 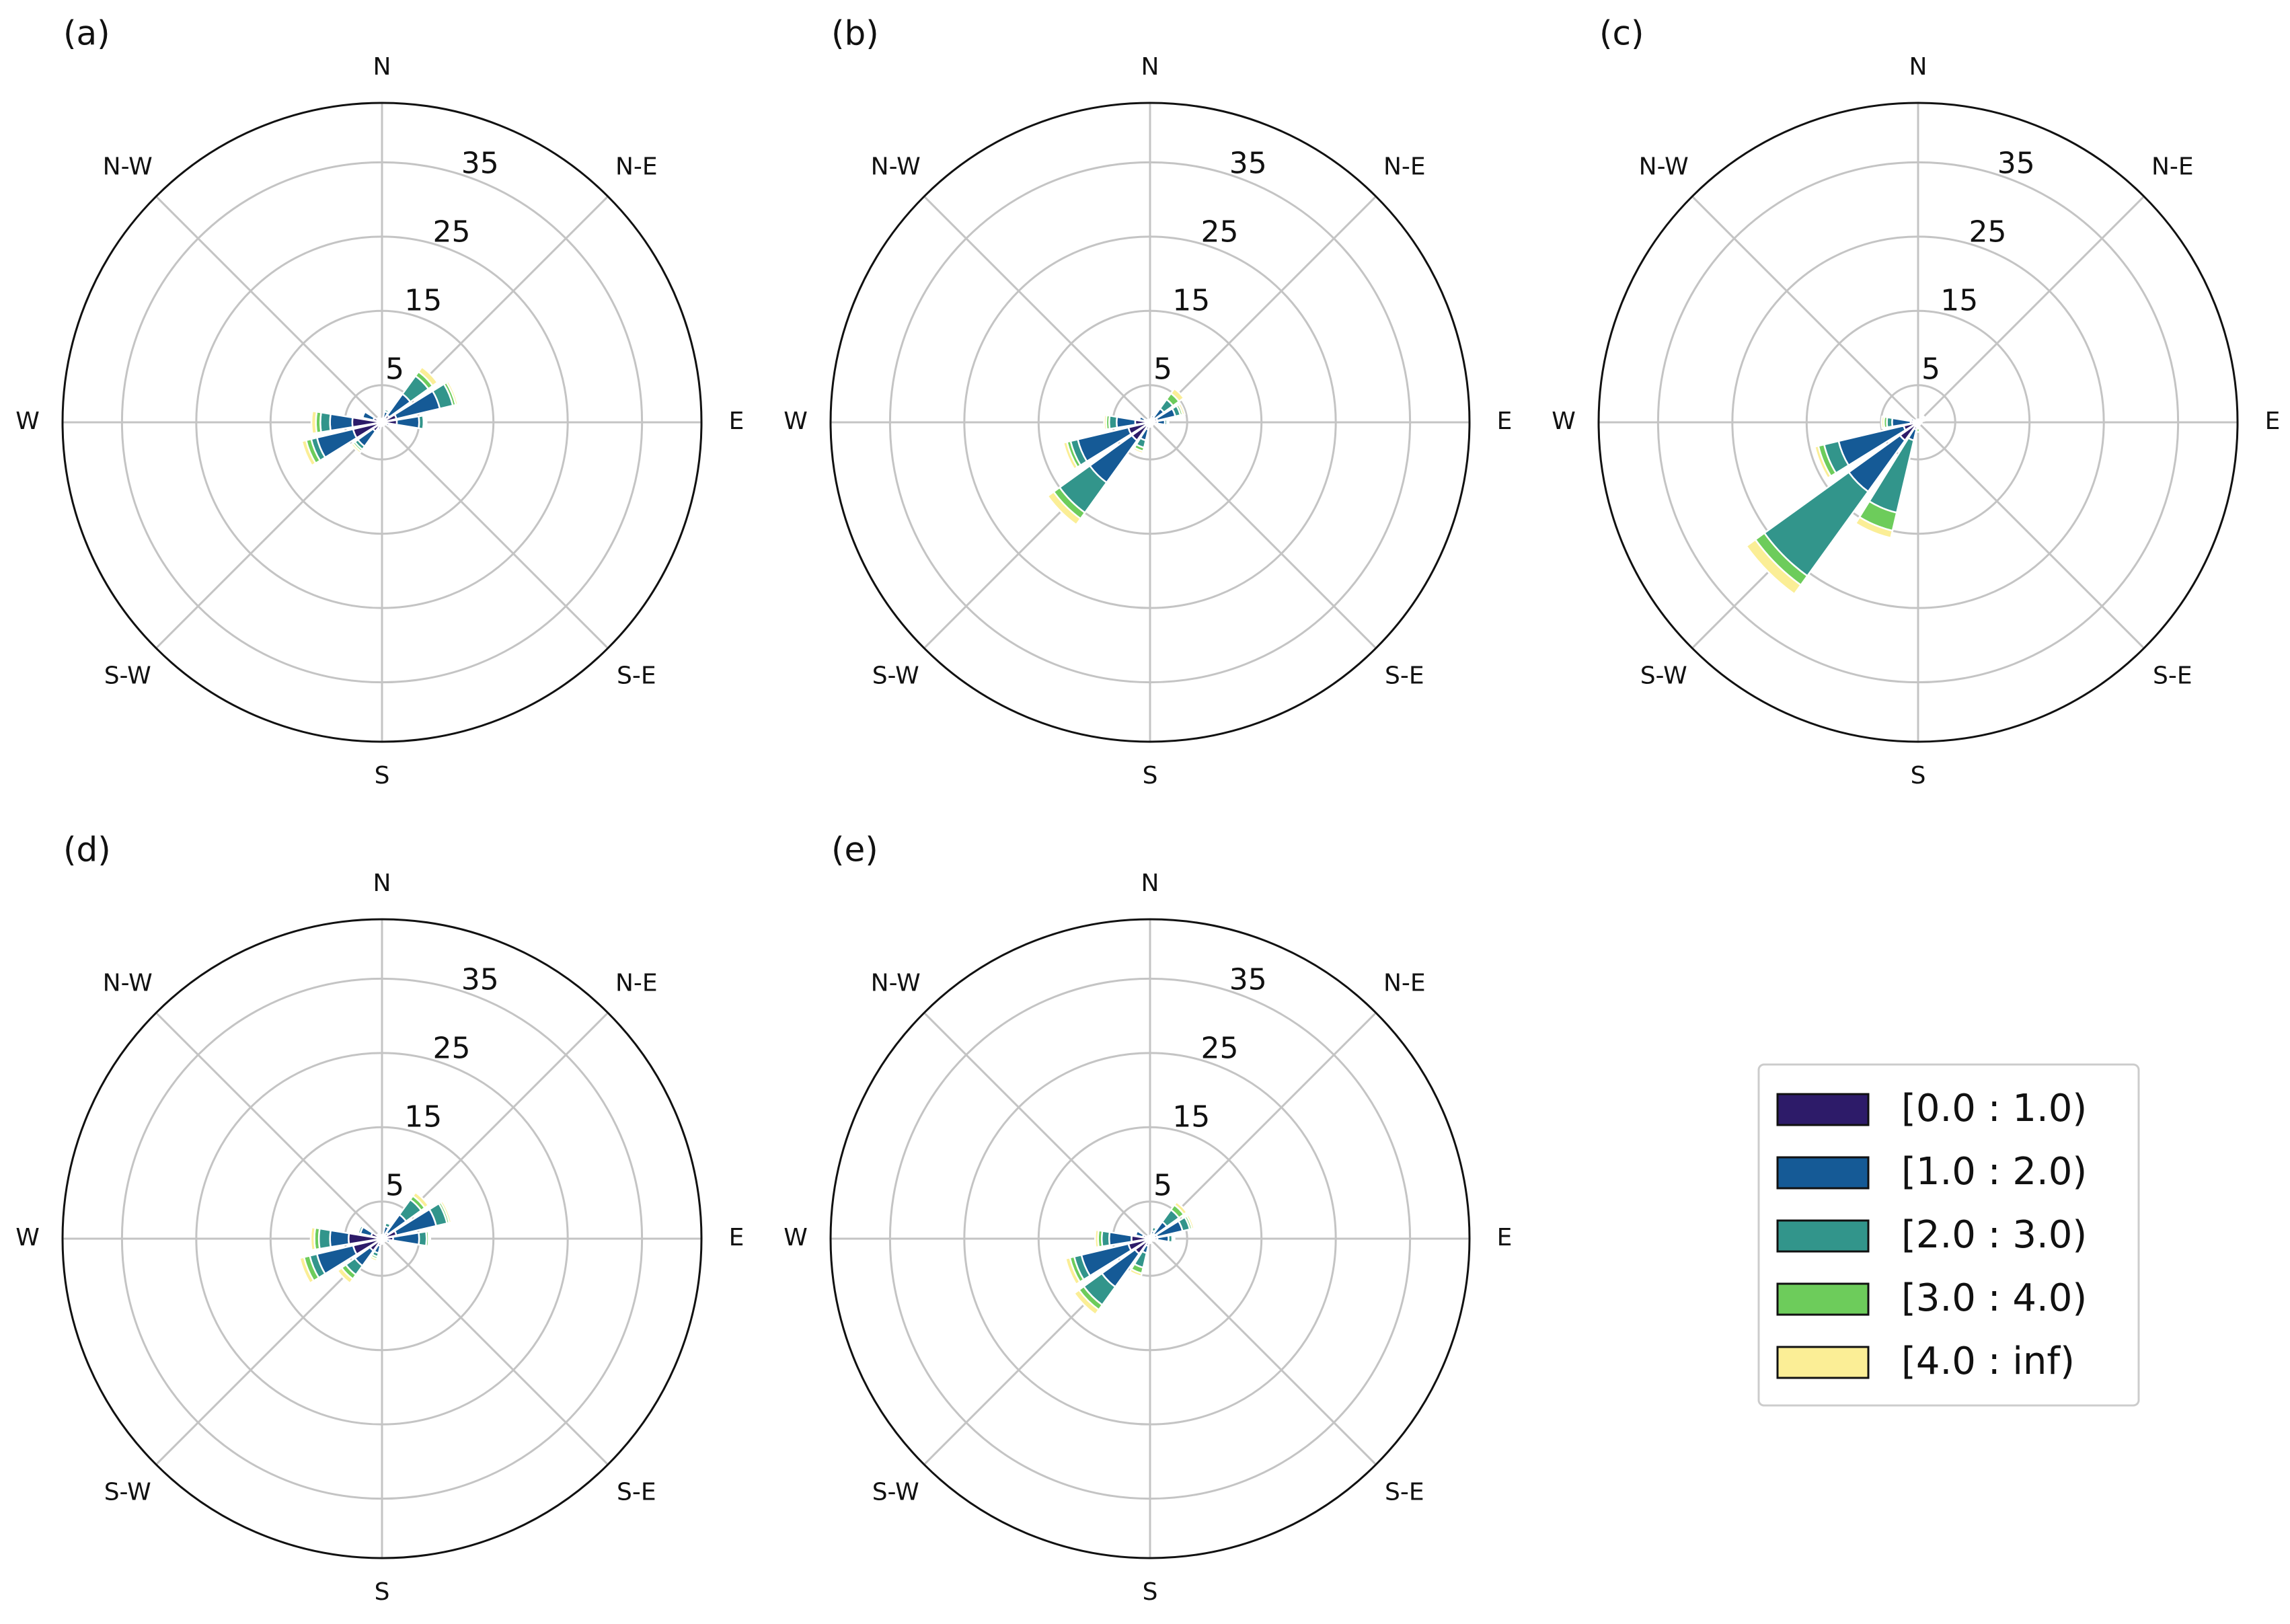 I want to click on panel-label: (d), so click(x=87, y=849).